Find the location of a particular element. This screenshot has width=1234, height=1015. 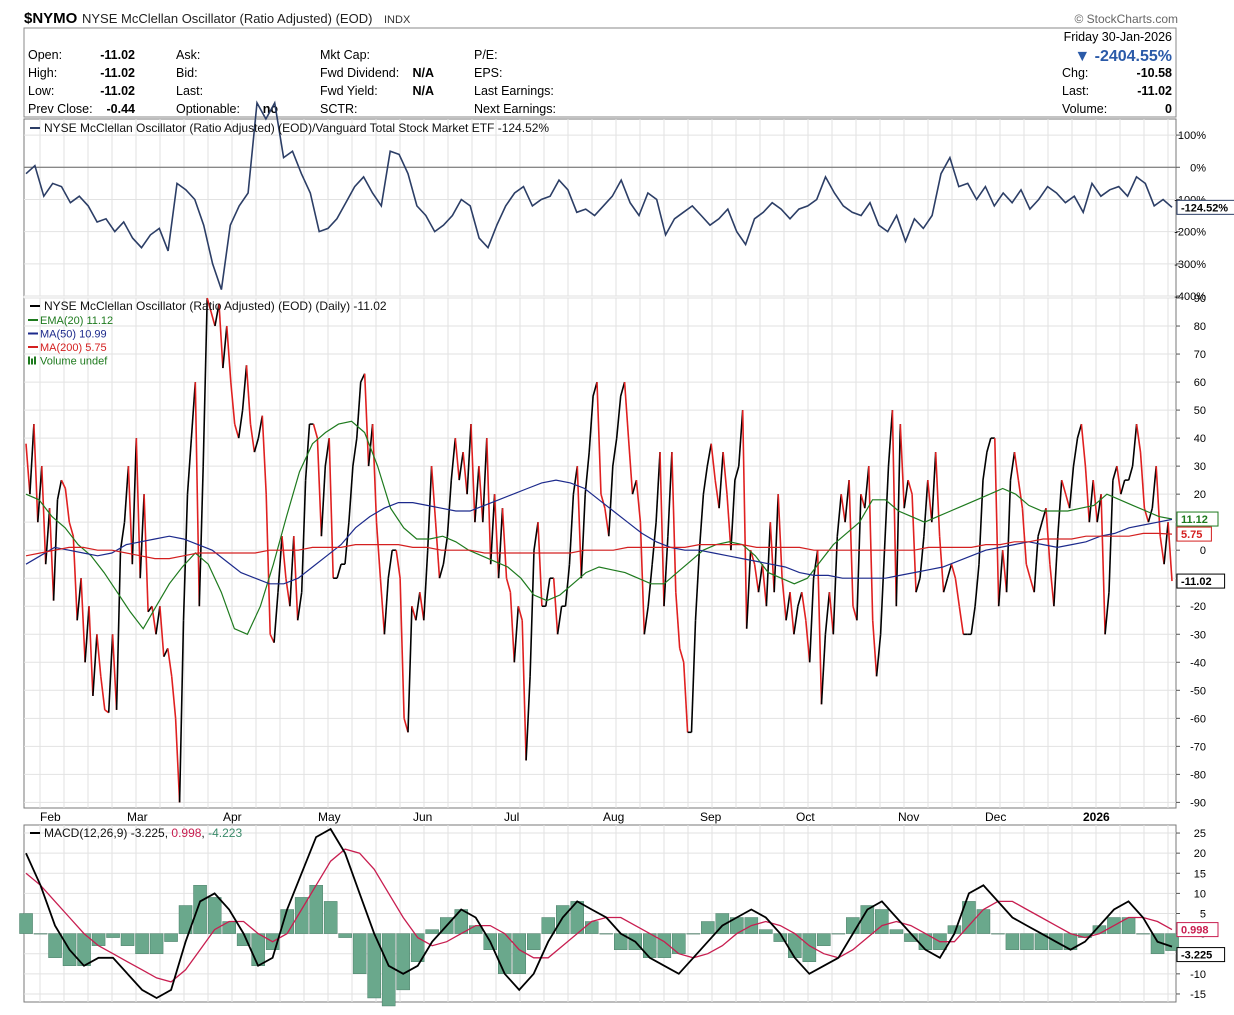

chg-value: -10.58 is located at coordinates (1154, 73).